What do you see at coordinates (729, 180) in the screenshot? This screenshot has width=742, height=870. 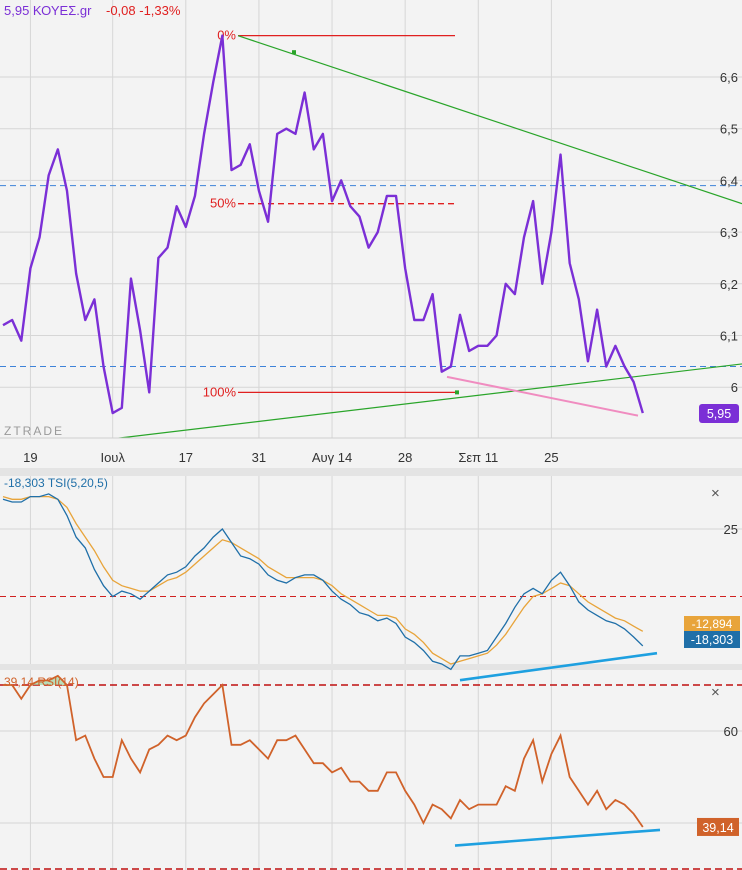 I see `y-tick-label: 6,4` at bounding box center [729, 180].